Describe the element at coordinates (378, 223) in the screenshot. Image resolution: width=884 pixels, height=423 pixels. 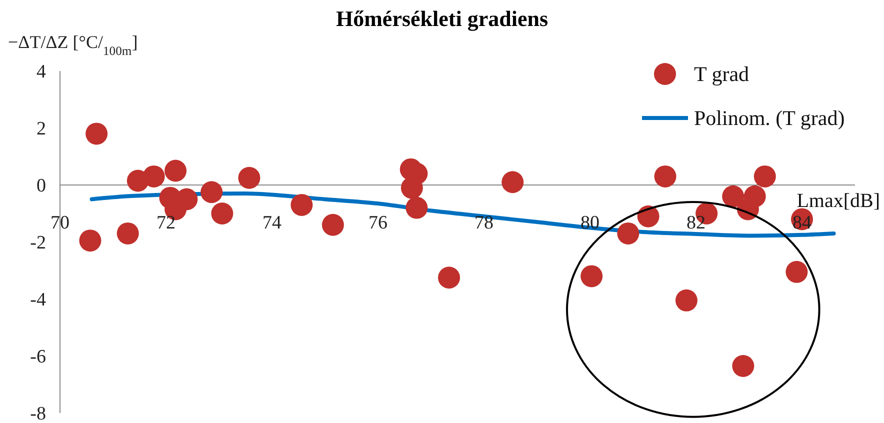
I see `x-tick-label: 76` at that location.